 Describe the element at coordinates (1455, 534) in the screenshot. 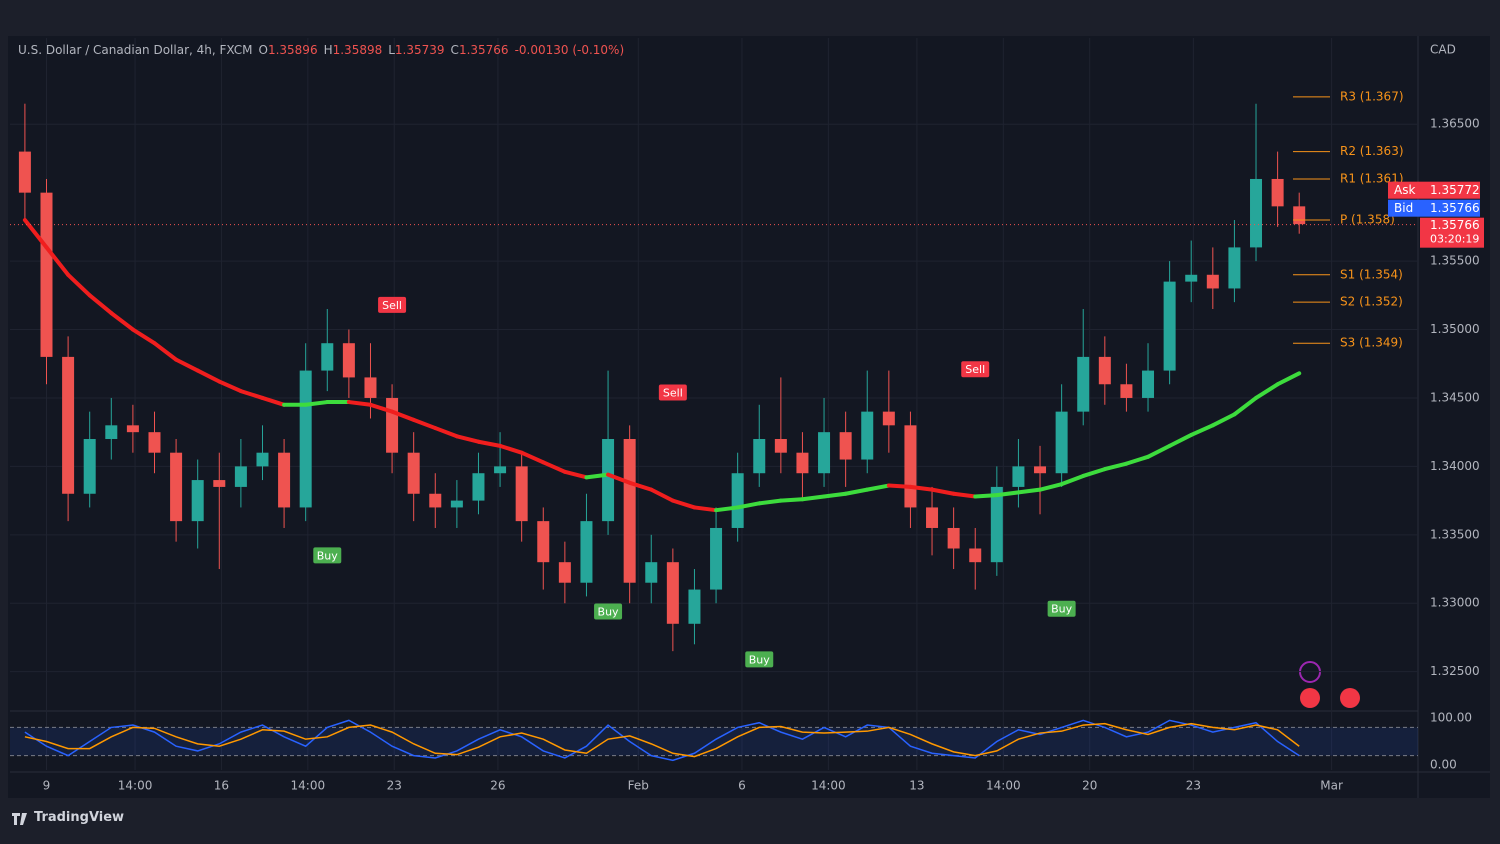

I see `y-tick-label: 1.33500` at that location.